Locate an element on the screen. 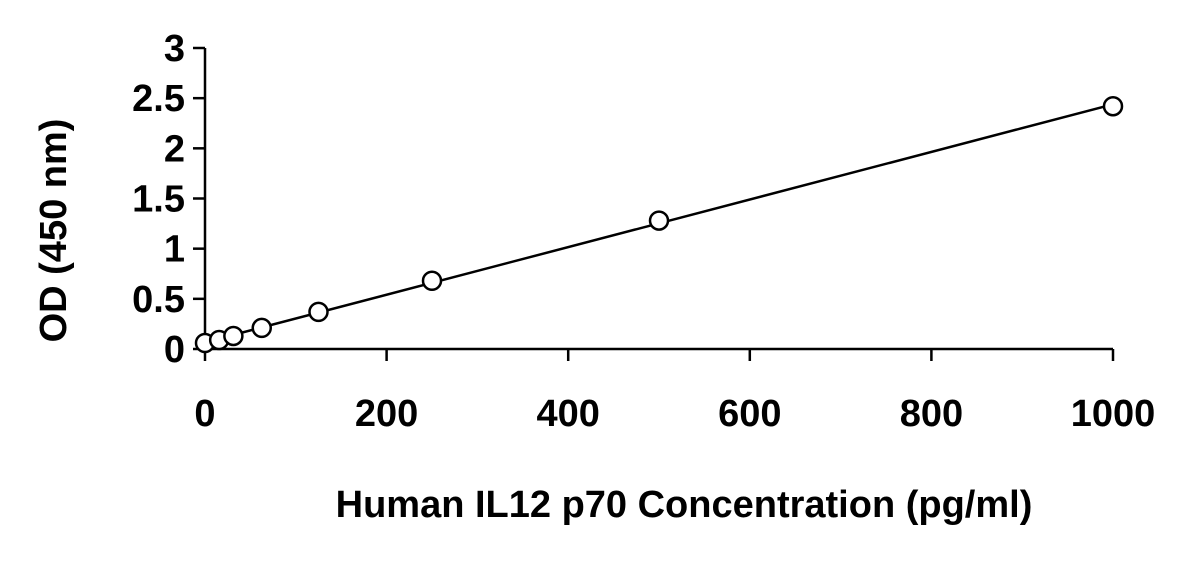 Image resolution: width=1187 pixels, height=566 pixels. y-tick-label: 1 is located at coordinates (174, 250).